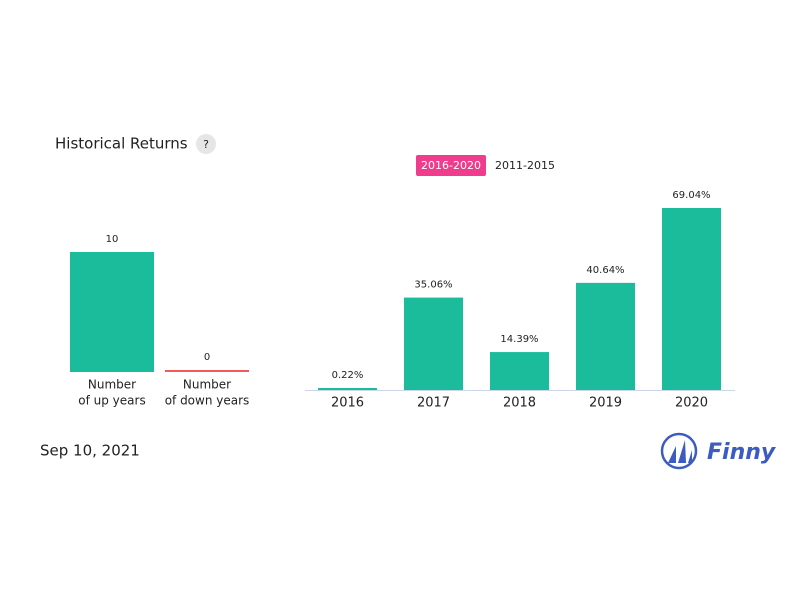 The image size is (800, 600). I want to click on tab-active, so click(451, 165).